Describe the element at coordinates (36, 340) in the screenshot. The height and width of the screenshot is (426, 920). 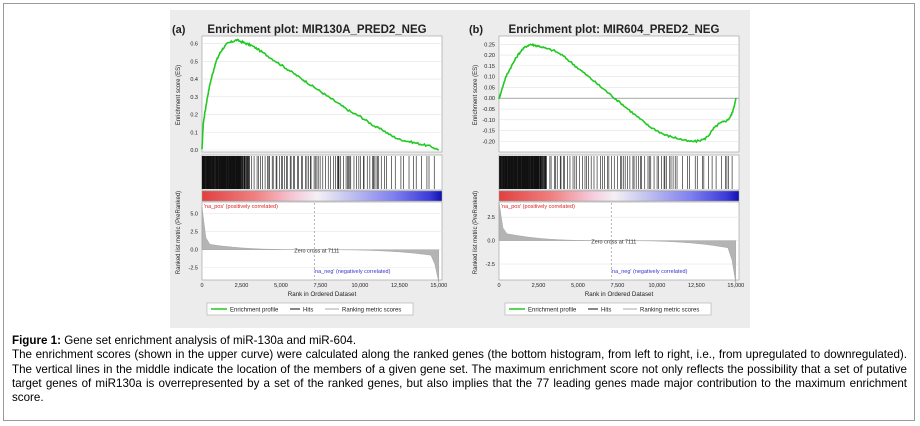
I see `caption-label: Figure 1:` at that location.